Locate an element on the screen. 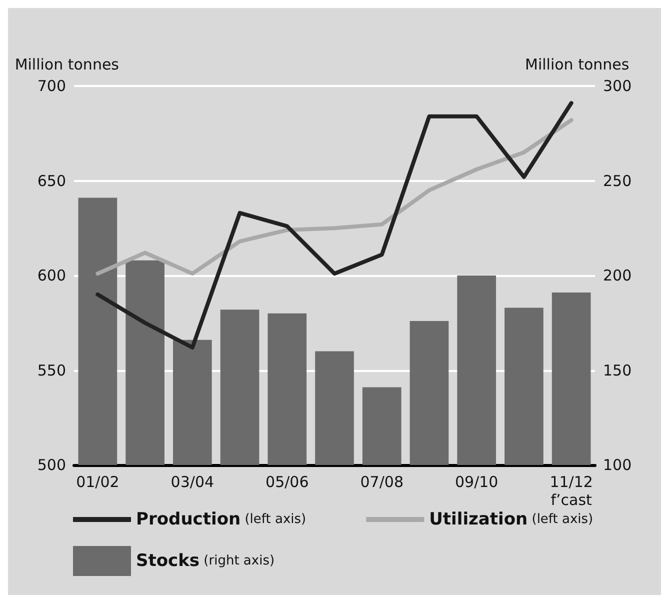 The image size is (669, 603). y2-axis-title: Million tonnes is located at coordinates (577, 65).